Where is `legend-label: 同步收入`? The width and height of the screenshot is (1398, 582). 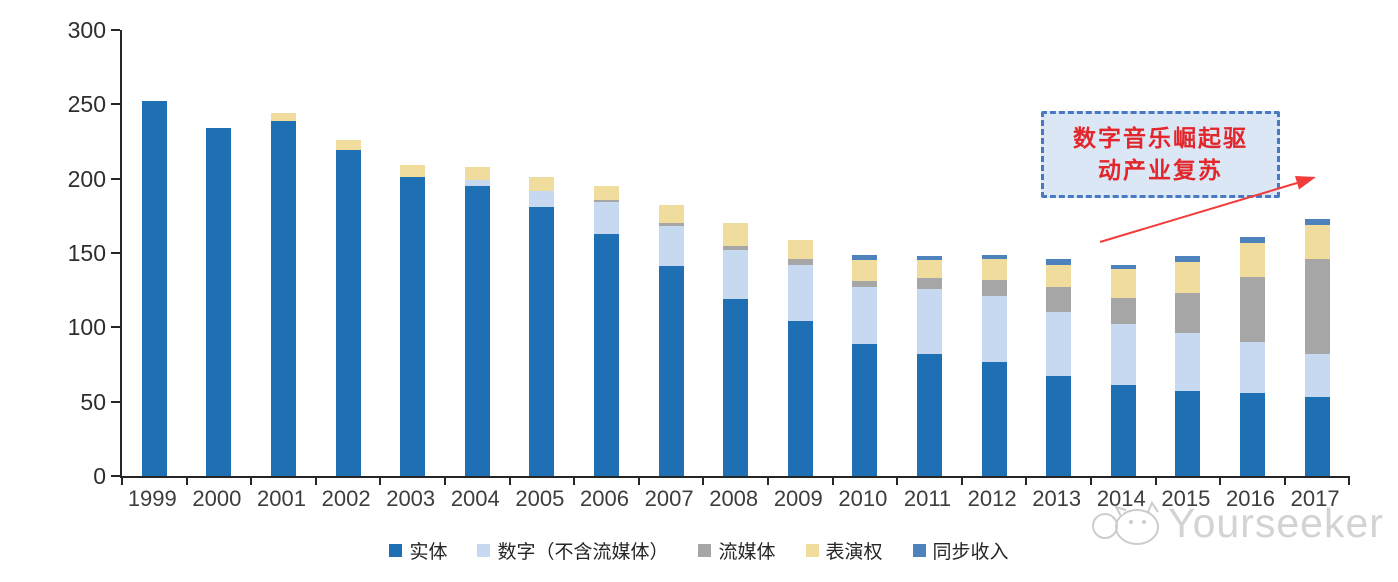
legend-label: 同步收入 is located at coordinates (970, 552).